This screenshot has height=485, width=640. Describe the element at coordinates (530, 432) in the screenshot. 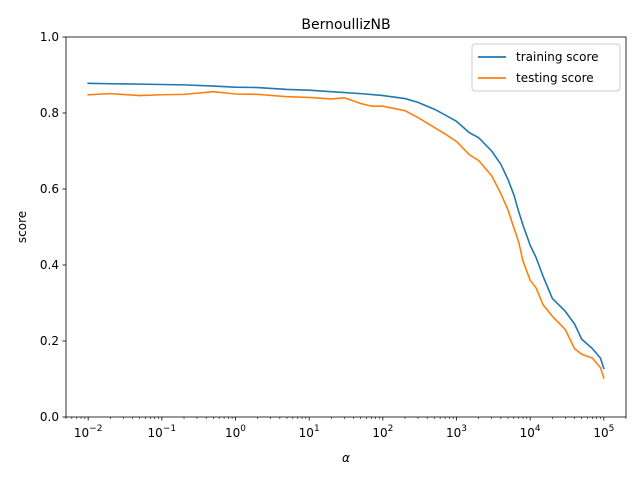

I see `x-tick-label: 10⁴` at that location.